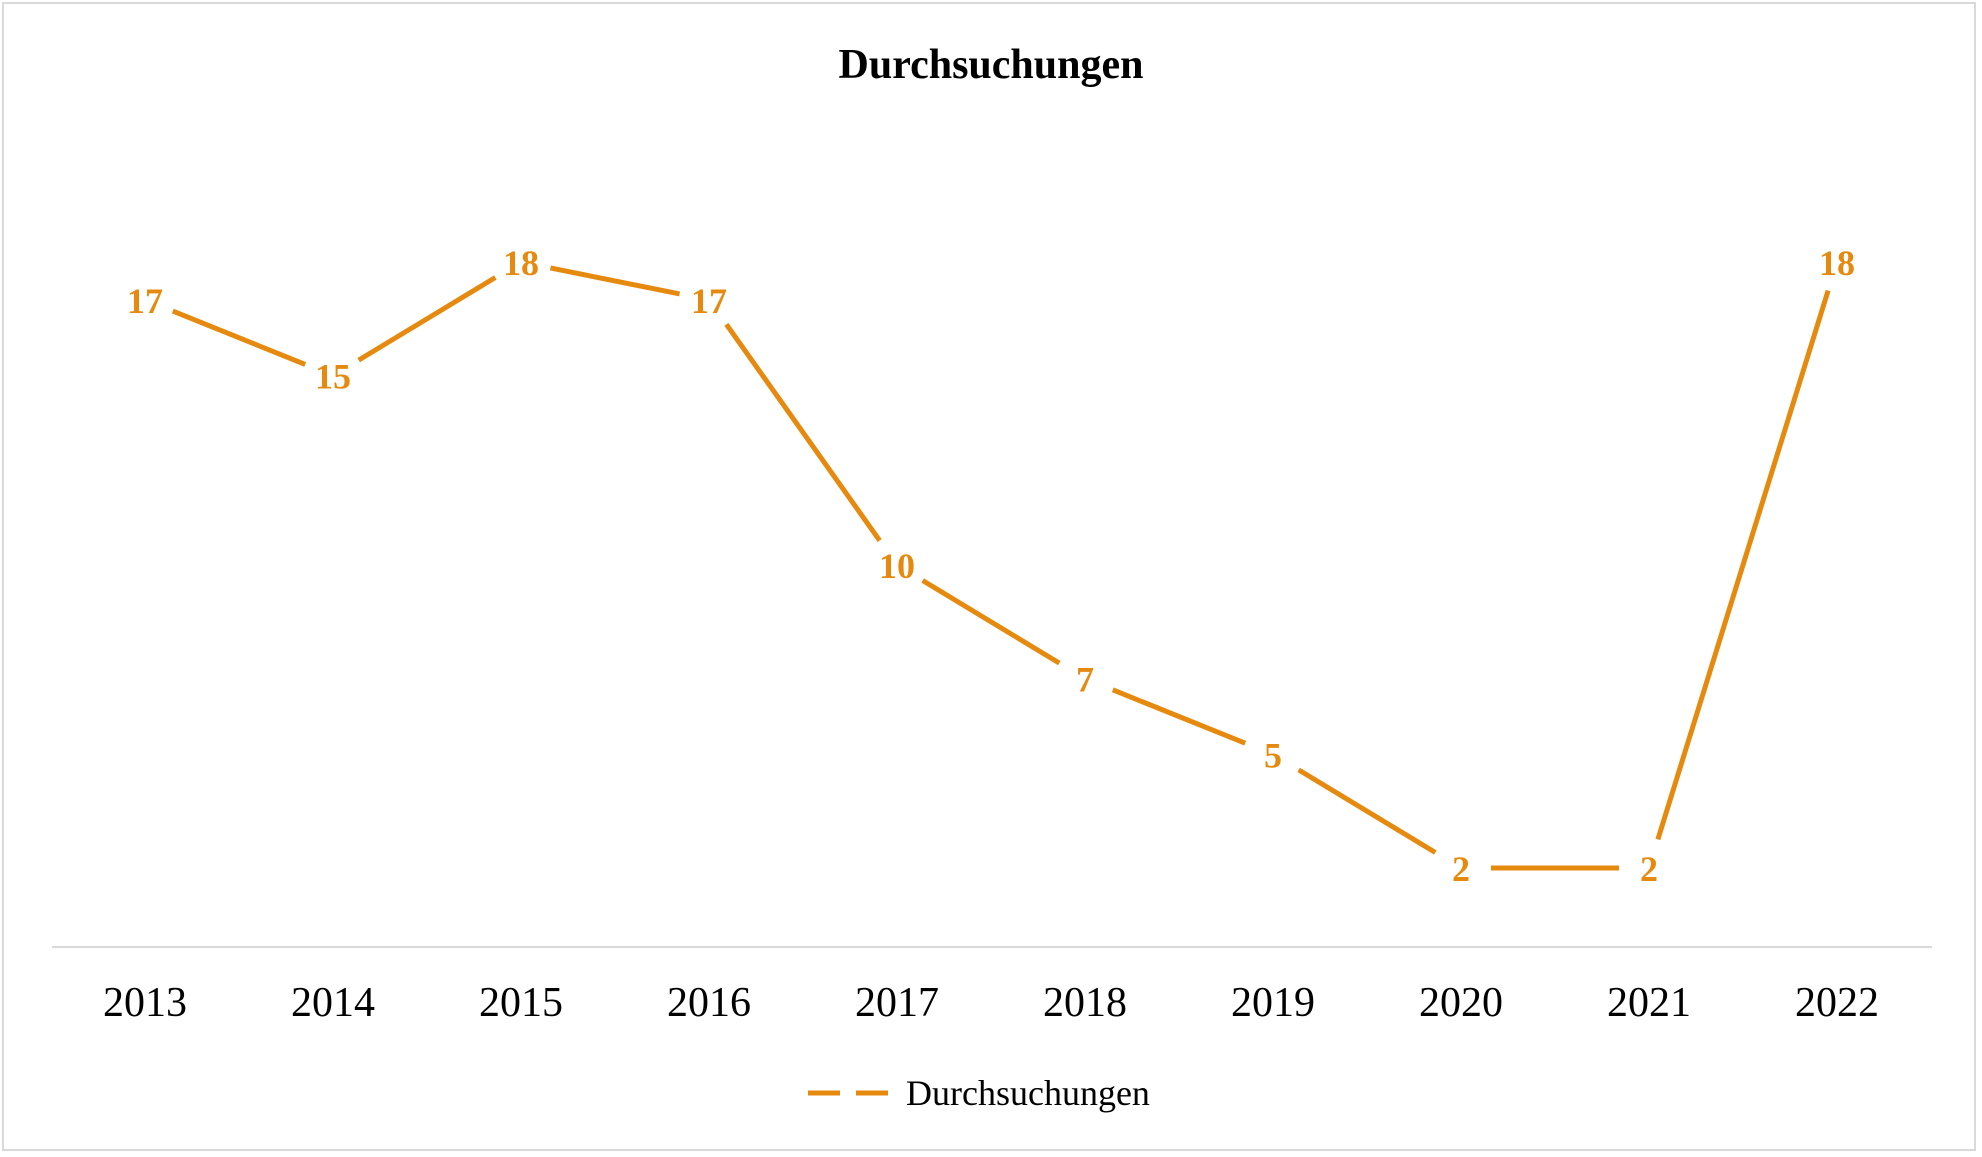 The image size is (1982, 1157). I want to click on data-label: 15, so click(333, 377).